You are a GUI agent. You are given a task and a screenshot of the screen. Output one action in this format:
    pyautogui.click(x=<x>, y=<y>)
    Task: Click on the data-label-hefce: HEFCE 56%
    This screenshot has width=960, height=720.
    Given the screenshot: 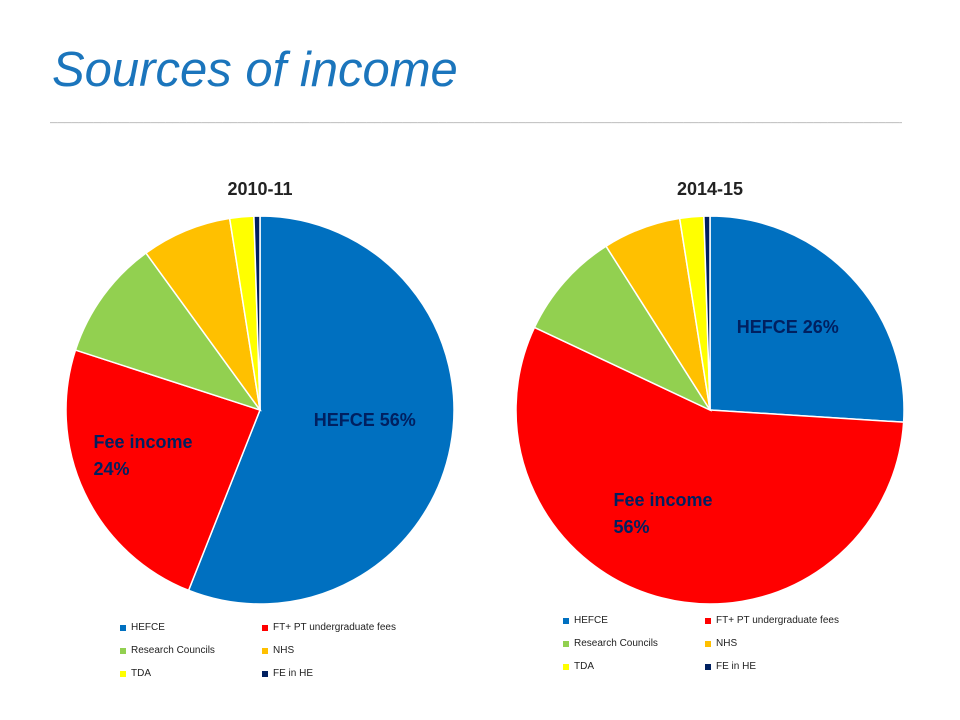 What is the action you would take?
    pyautogui.click(x=365, y=420)
    